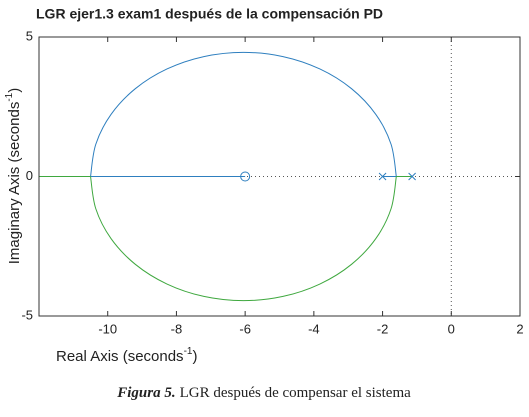 The width and height of the screenshot is (529, 417). What do you see at coordinates (245, 328) in the screenshot?
I see `x-tick-label: -6` at bounding box center [245, 328].